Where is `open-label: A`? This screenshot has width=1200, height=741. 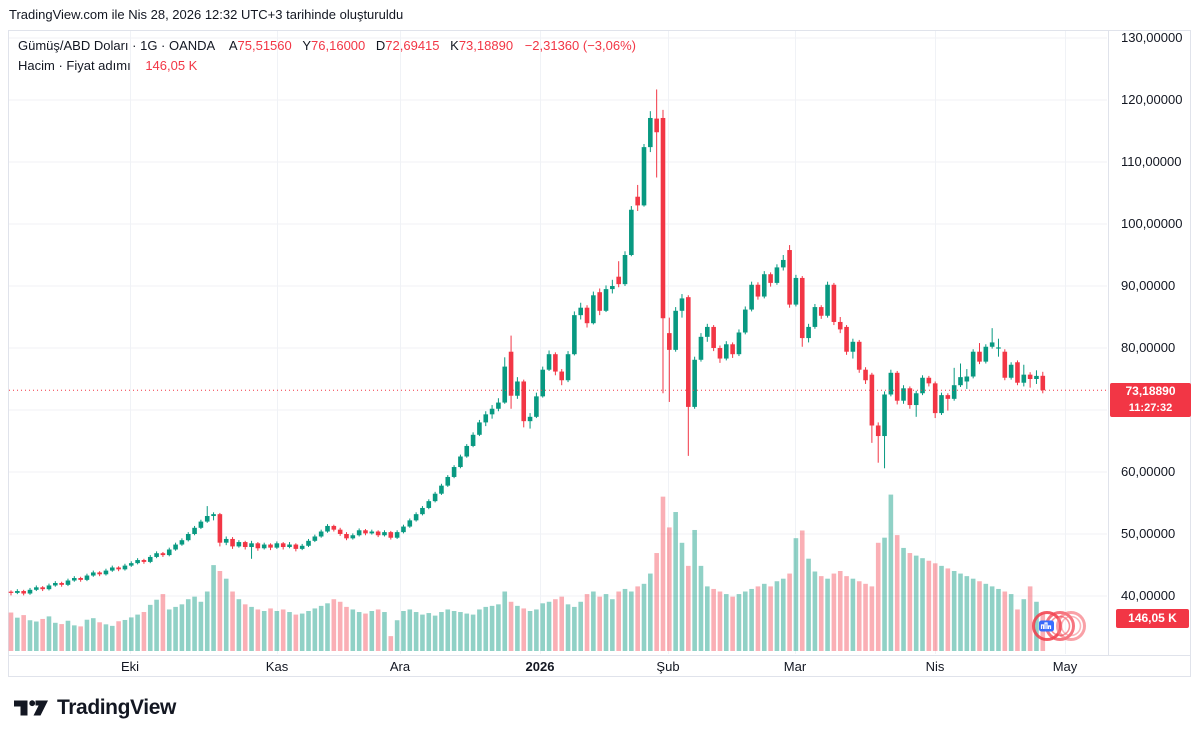
open-label: A is located at coordinates (233, 45).